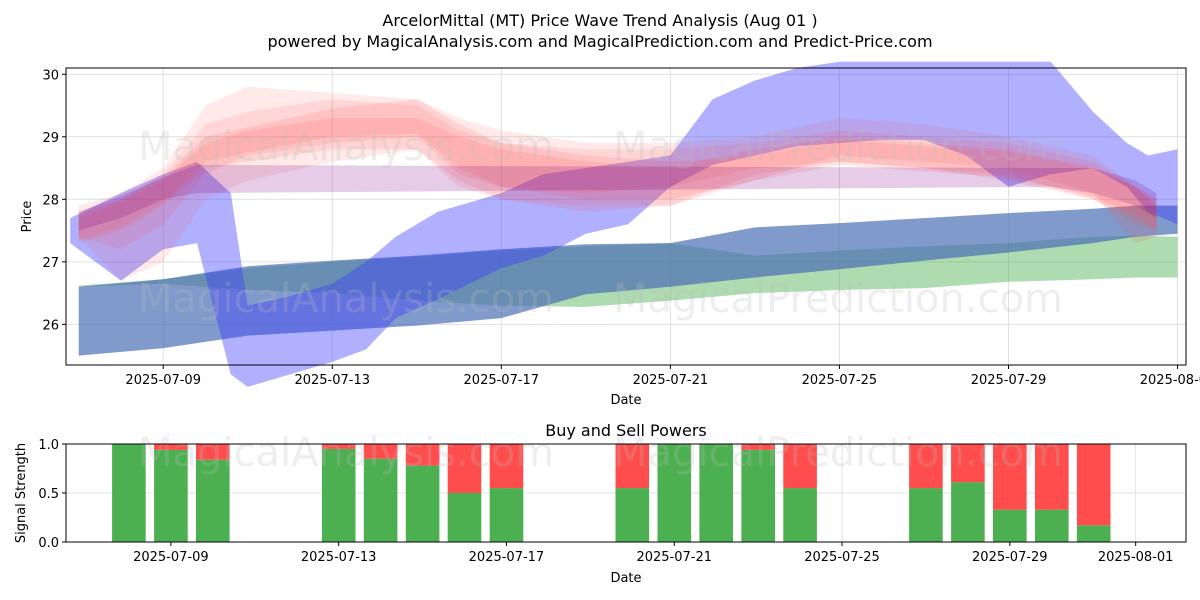 The height and width of the screenshot is (600, 1200). What do you see at coordinates (50, 263) in the screenshot?
I see `top-y-tick-label: 27` at bounding box center [50, 263].